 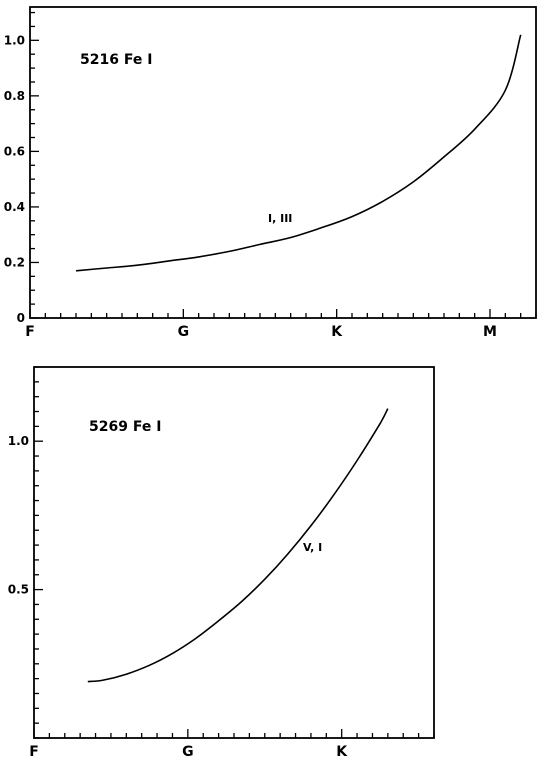 What do you see at coordinates (125, 427) in the screenshot?
I see `panel-2-title: 5269 Fe I` at bounding box center [125, 427].